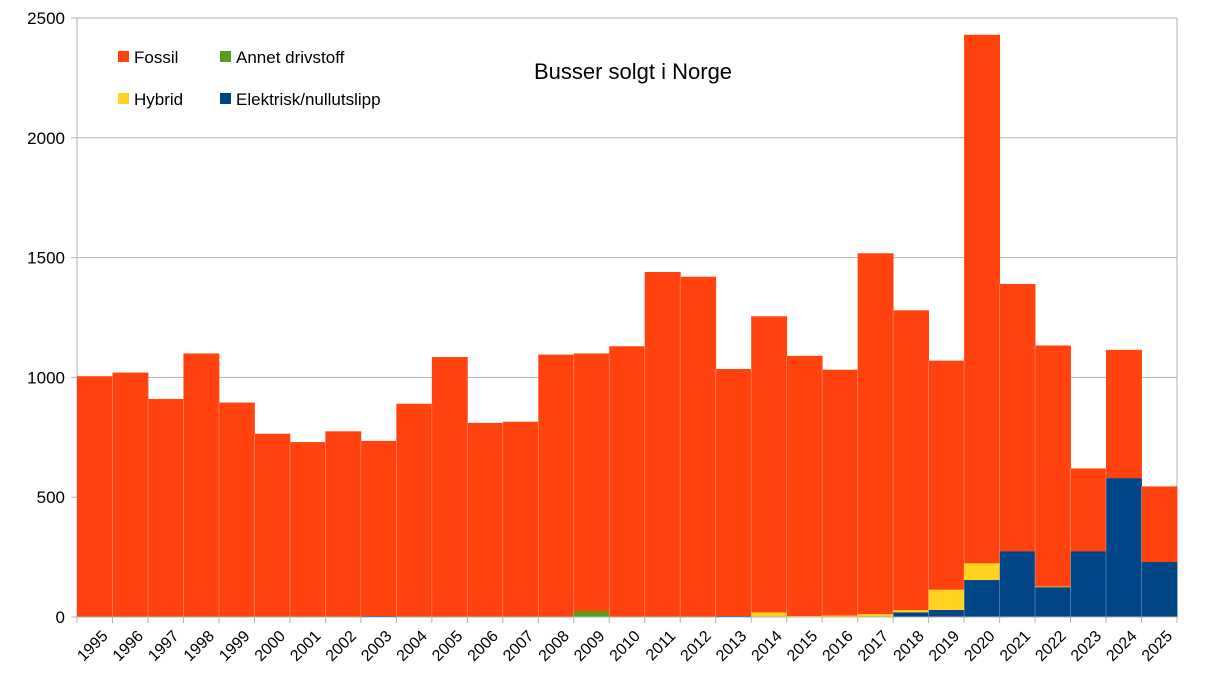 The image size is (1228, 683). What do you see at coordinates (840, 492) in the screenshot?
I see `bar-fossil-2016` at bounding box center [840, 492].